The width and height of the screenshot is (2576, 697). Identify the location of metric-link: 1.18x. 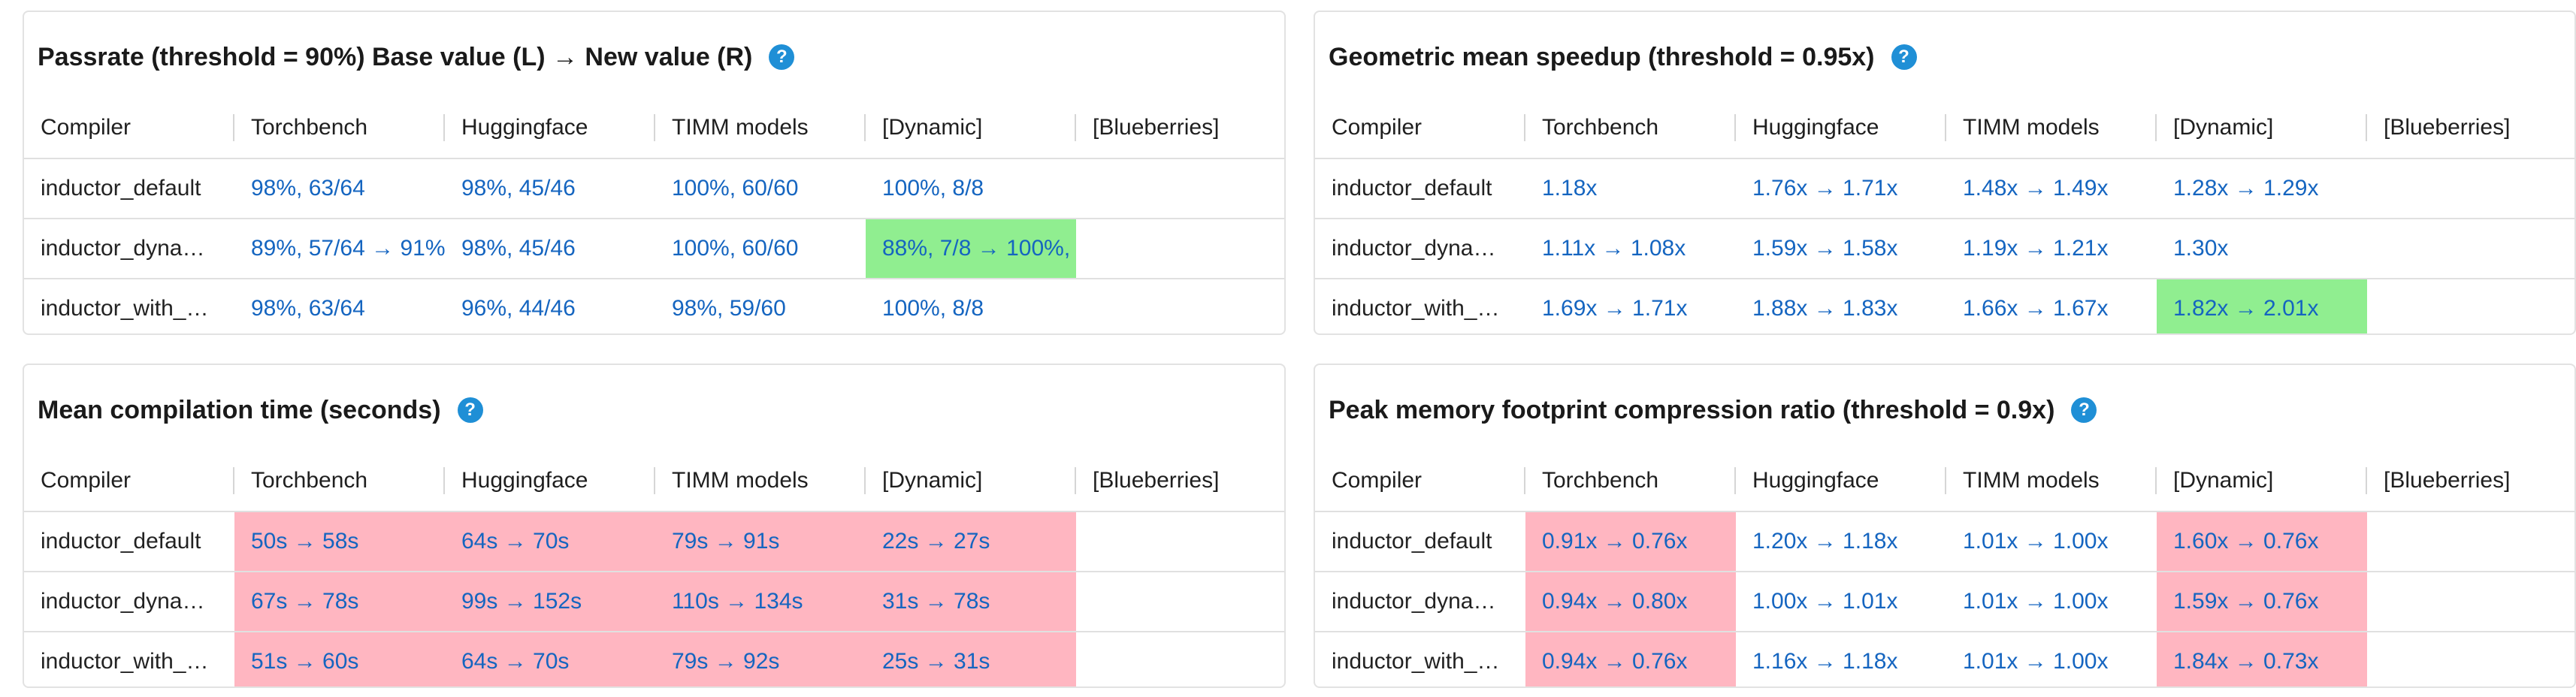
(1570, 188).